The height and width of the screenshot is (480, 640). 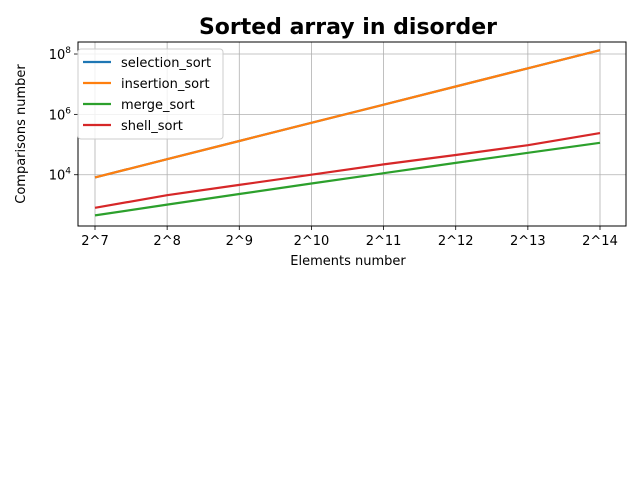 I want to click on series-line-merge-sort, so click(x=347, y=179).